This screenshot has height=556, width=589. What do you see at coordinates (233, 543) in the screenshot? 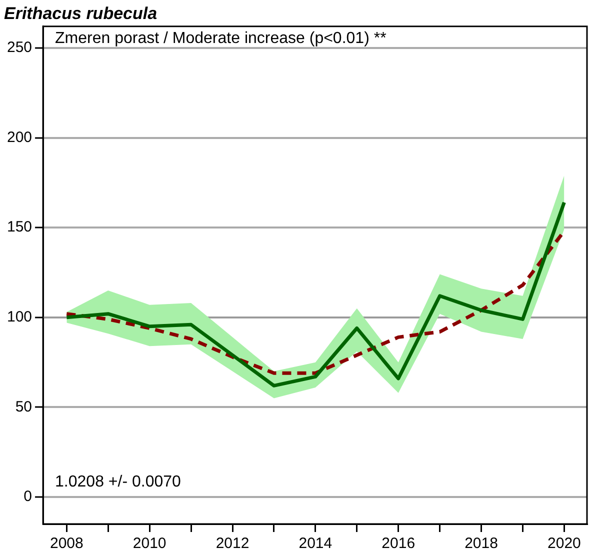
I see `x-tick-label: 2012` at bounding box center [233, 543].